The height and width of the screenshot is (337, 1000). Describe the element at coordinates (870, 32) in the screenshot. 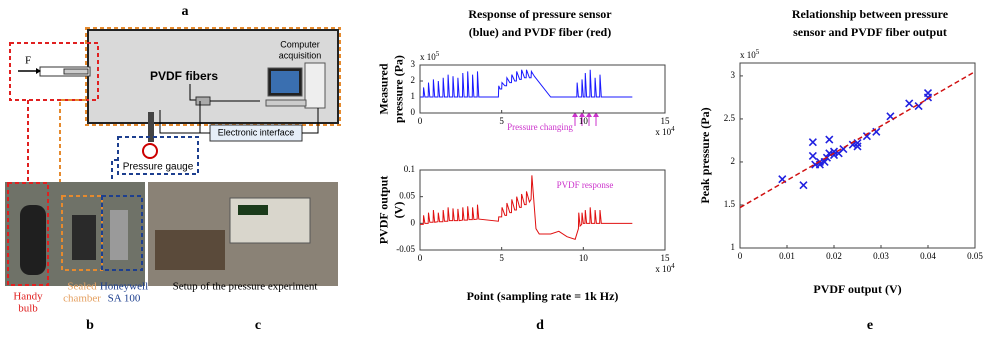

I see `chart-title: sensor and PVDF fiber output` at that location.